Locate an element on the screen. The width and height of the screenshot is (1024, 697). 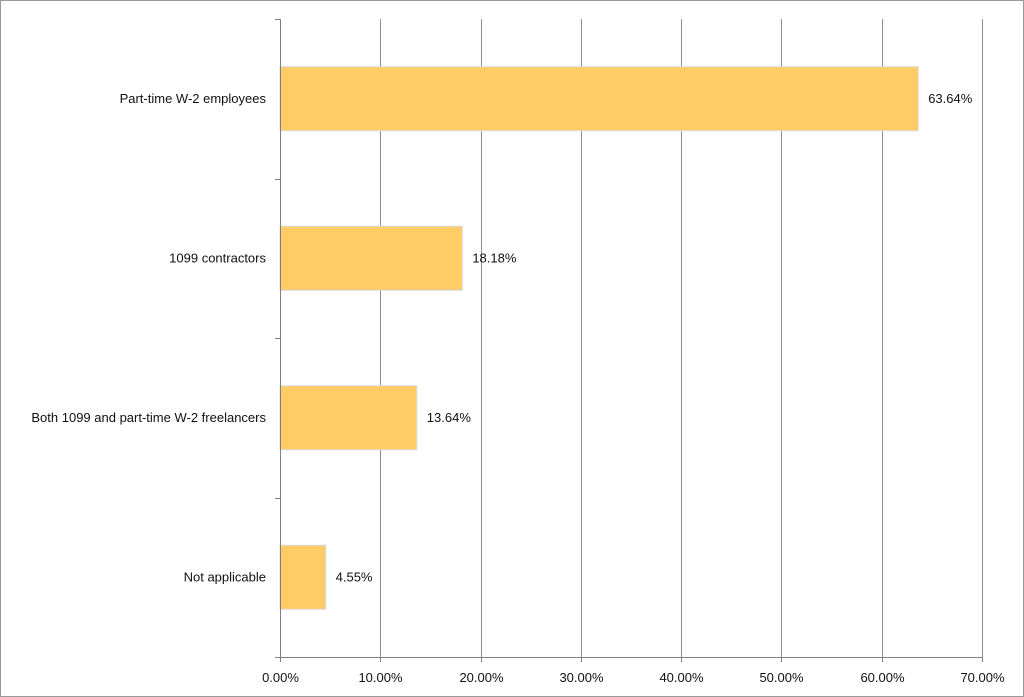
x-tick-label: 0.00% is located at coordinates (280, 677).